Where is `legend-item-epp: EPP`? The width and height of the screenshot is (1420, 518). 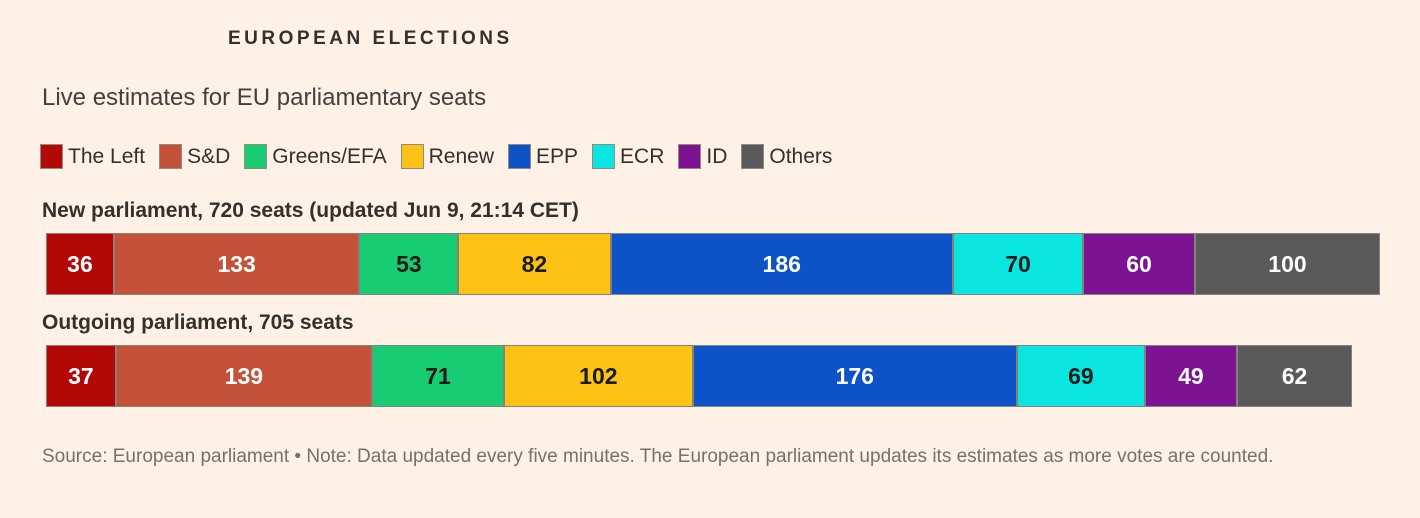
legend-item-epp: EPP is located at coordinates (543, 156).